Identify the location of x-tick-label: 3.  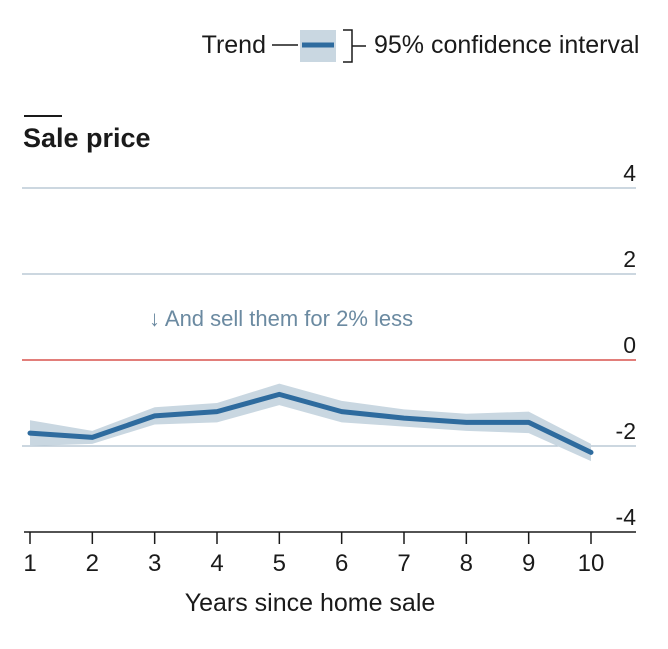
(154, 563).